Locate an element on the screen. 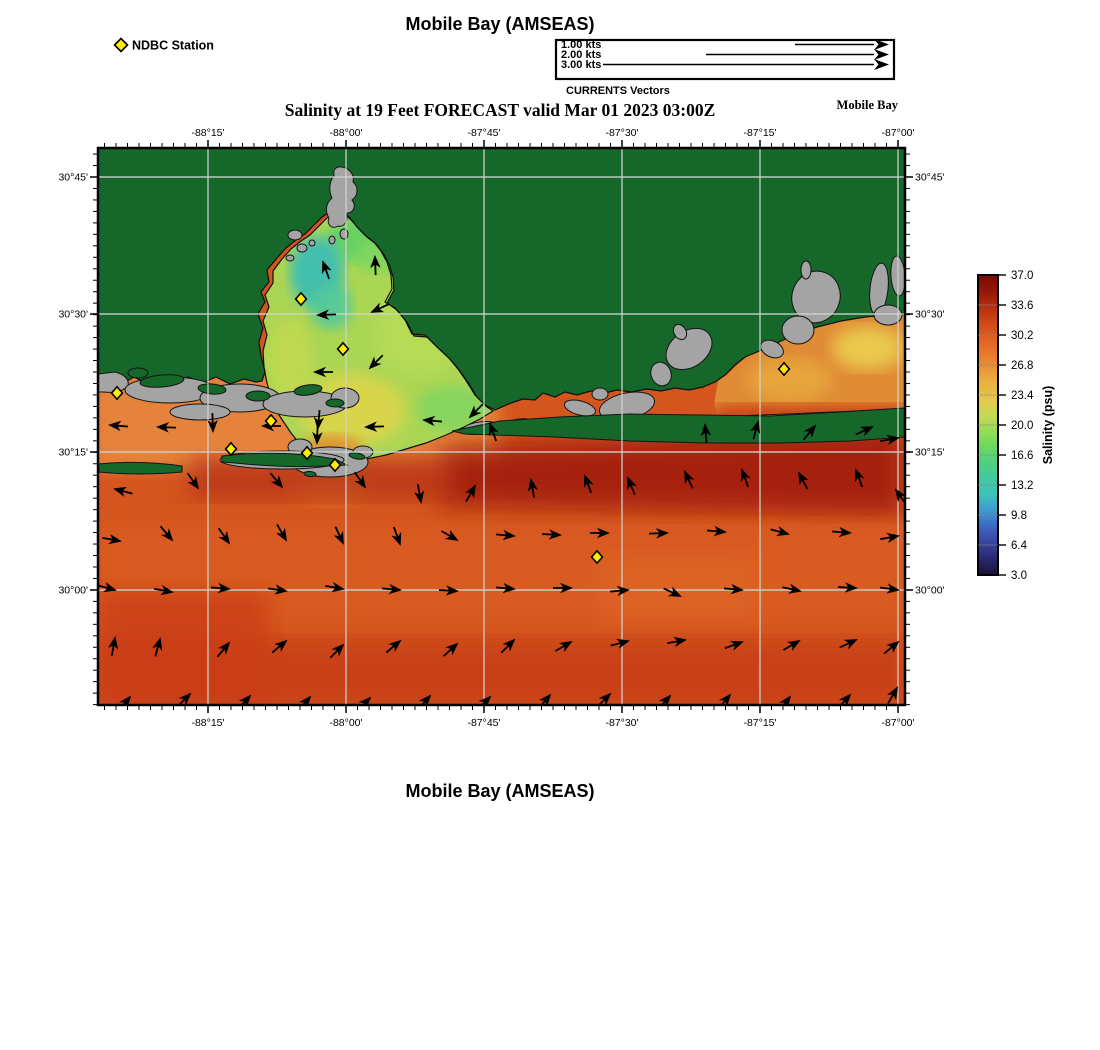 The image size is (1100, 1050). region-label: Mobile Bay is located at coordinates (868, 105).